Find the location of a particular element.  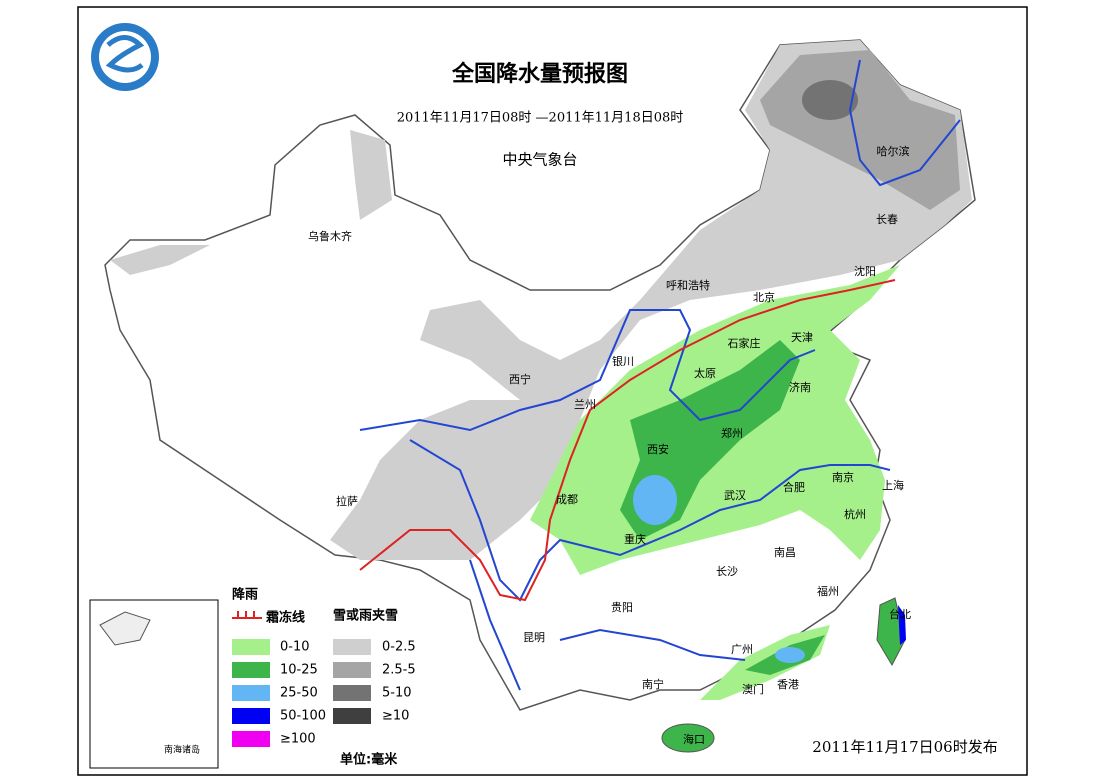

city-label: 南京 is located at coordinates (843, 477).